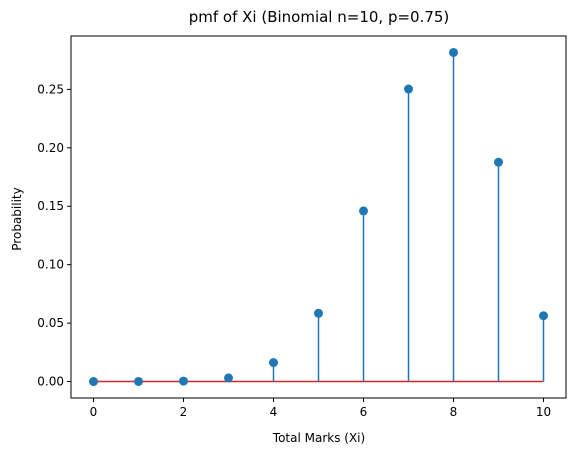 This screenshot has height=455, width=576. What do you see at coordinates (50, 382) in the screenshot?
I see `y-tick-label: 0.00` at bounding box center [50, 382].